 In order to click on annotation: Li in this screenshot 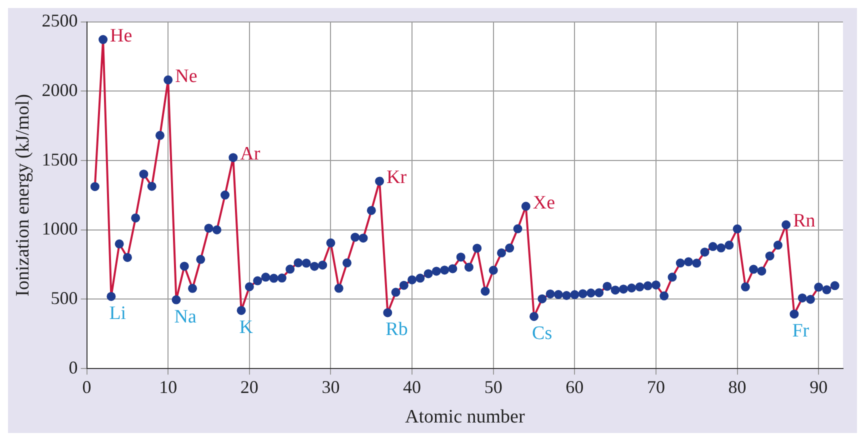, I will do `click(117, 313)`.